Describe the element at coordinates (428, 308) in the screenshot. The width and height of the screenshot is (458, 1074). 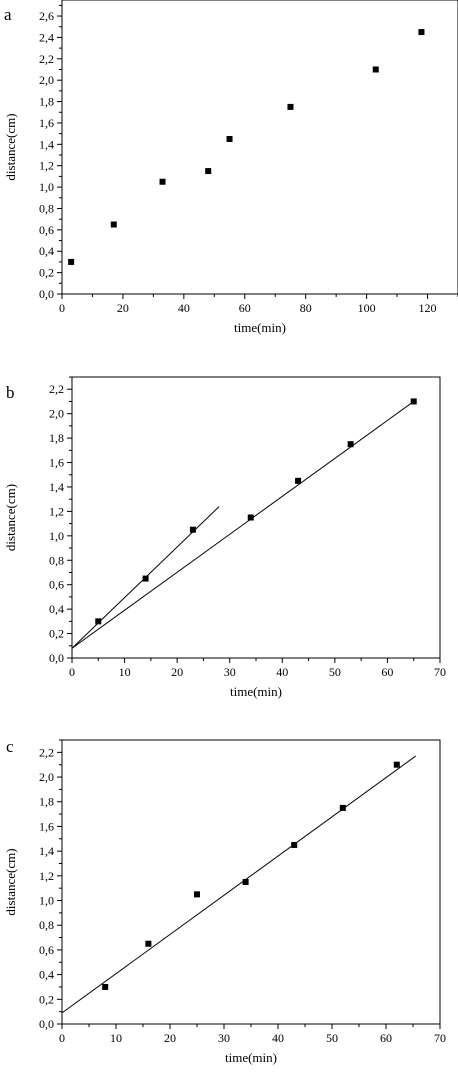
I see `x-tick-label: 120` at that location.